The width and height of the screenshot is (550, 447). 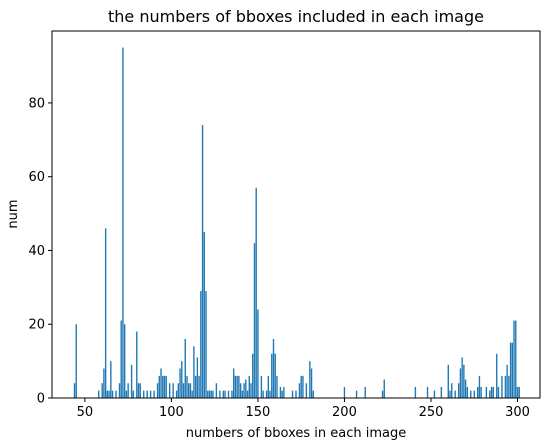 What do you see at coordinates (41, 399) in the screenshot?
I see `y-tick-label: 0` at bounding box center [41, 399].